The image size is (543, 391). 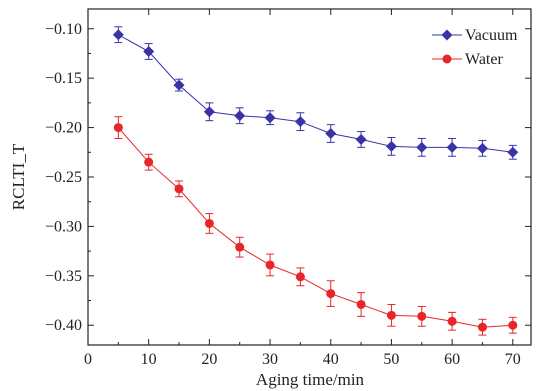 I want to click on x-tick-label: 40, so click(x=331, y=359).